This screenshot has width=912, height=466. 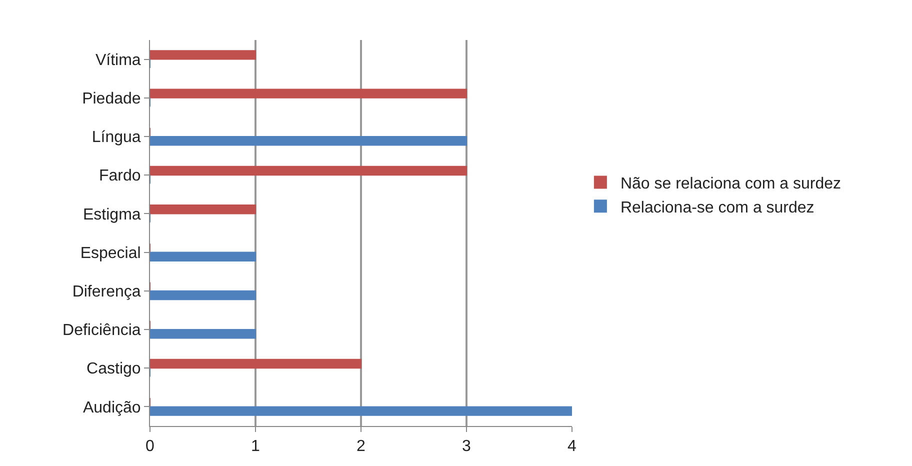 What do you see at coordinates (572, 447) in the screenshot?
I see `x-tick-label: 4` at bounding box center [572, 447].